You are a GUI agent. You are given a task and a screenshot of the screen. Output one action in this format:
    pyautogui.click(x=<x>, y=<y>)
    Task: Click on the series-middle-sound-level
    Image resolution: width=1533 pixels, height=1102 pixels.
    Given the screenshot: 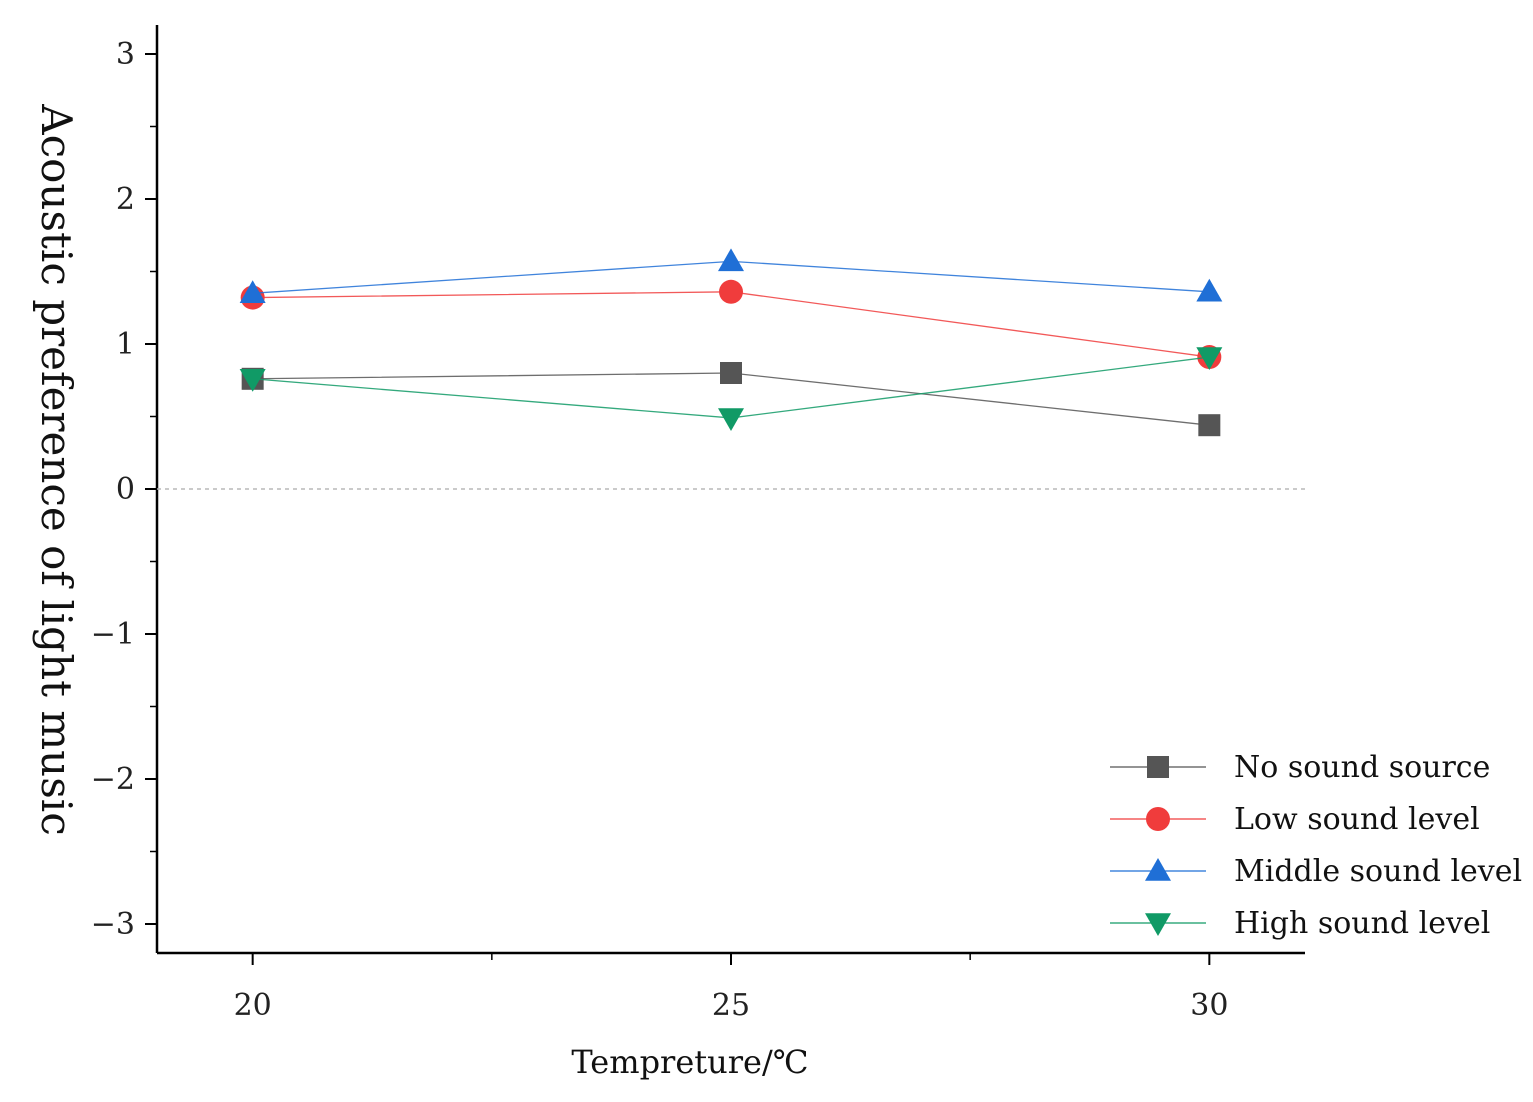 What is the action you would take?
    pyautogui.click(x=731, y=275)
    